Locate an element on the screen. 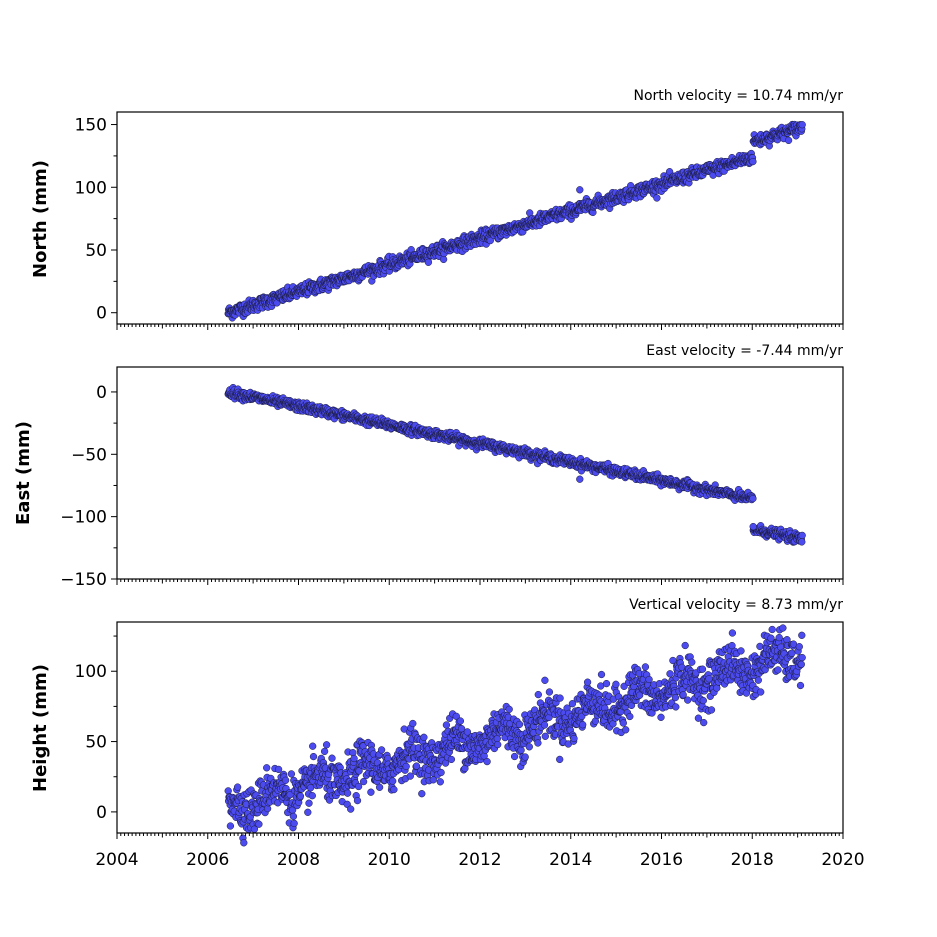  north-title: North velocity = 10.74 mm/yr is located at coordinates (738, 96).